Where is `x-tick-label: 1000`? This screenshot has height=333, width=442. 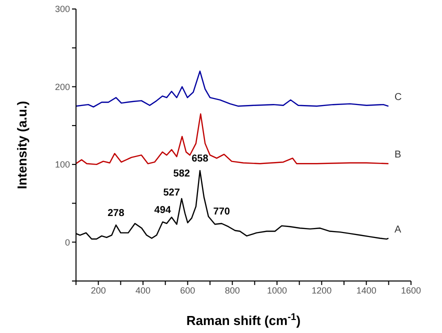 x-tick-label: 1000 is located at coordinates (277, 290).